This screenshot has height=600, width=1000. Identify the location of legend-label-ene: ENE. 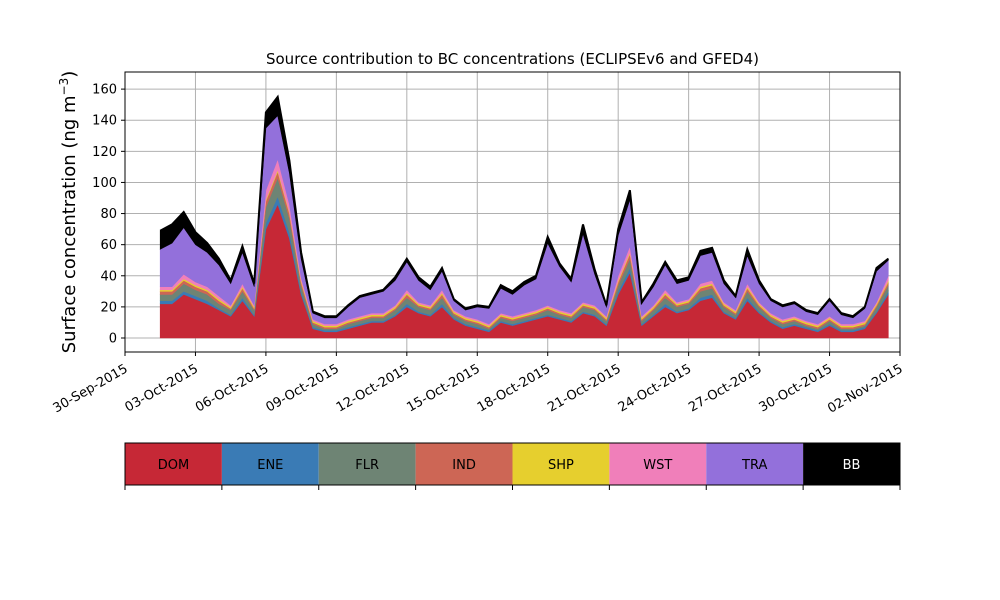
(270, 465).